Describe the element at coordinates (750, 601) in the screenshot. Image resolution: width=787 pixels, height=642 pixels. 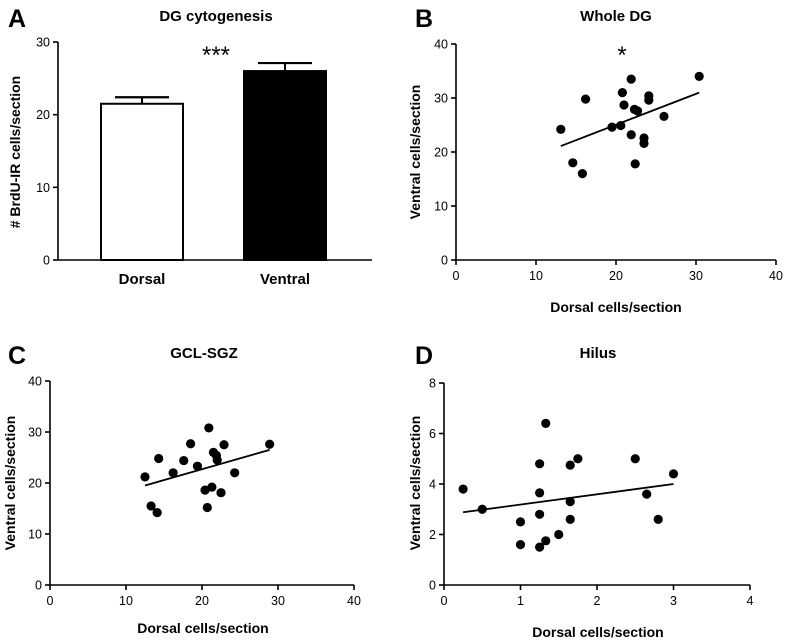
I see `panel-d-x-tick-label: 4` at that location.